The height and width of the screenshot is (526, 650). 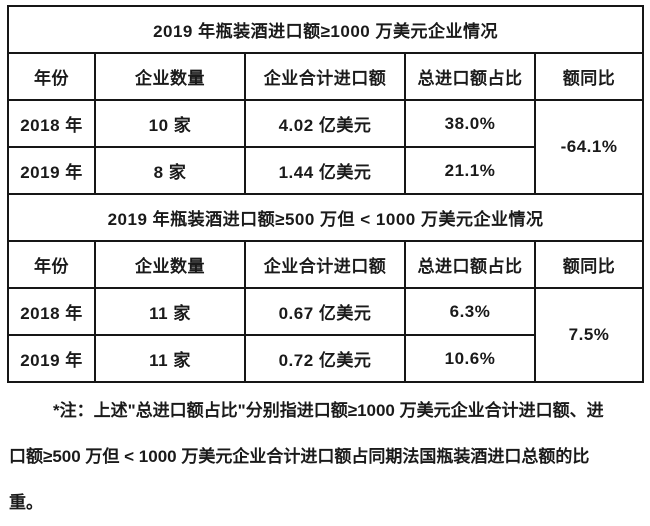 What do you see at coordinates (470, 311) in the screenshot?
I see `import-share-cell: 6.3%` at bounding box center [470, 311].